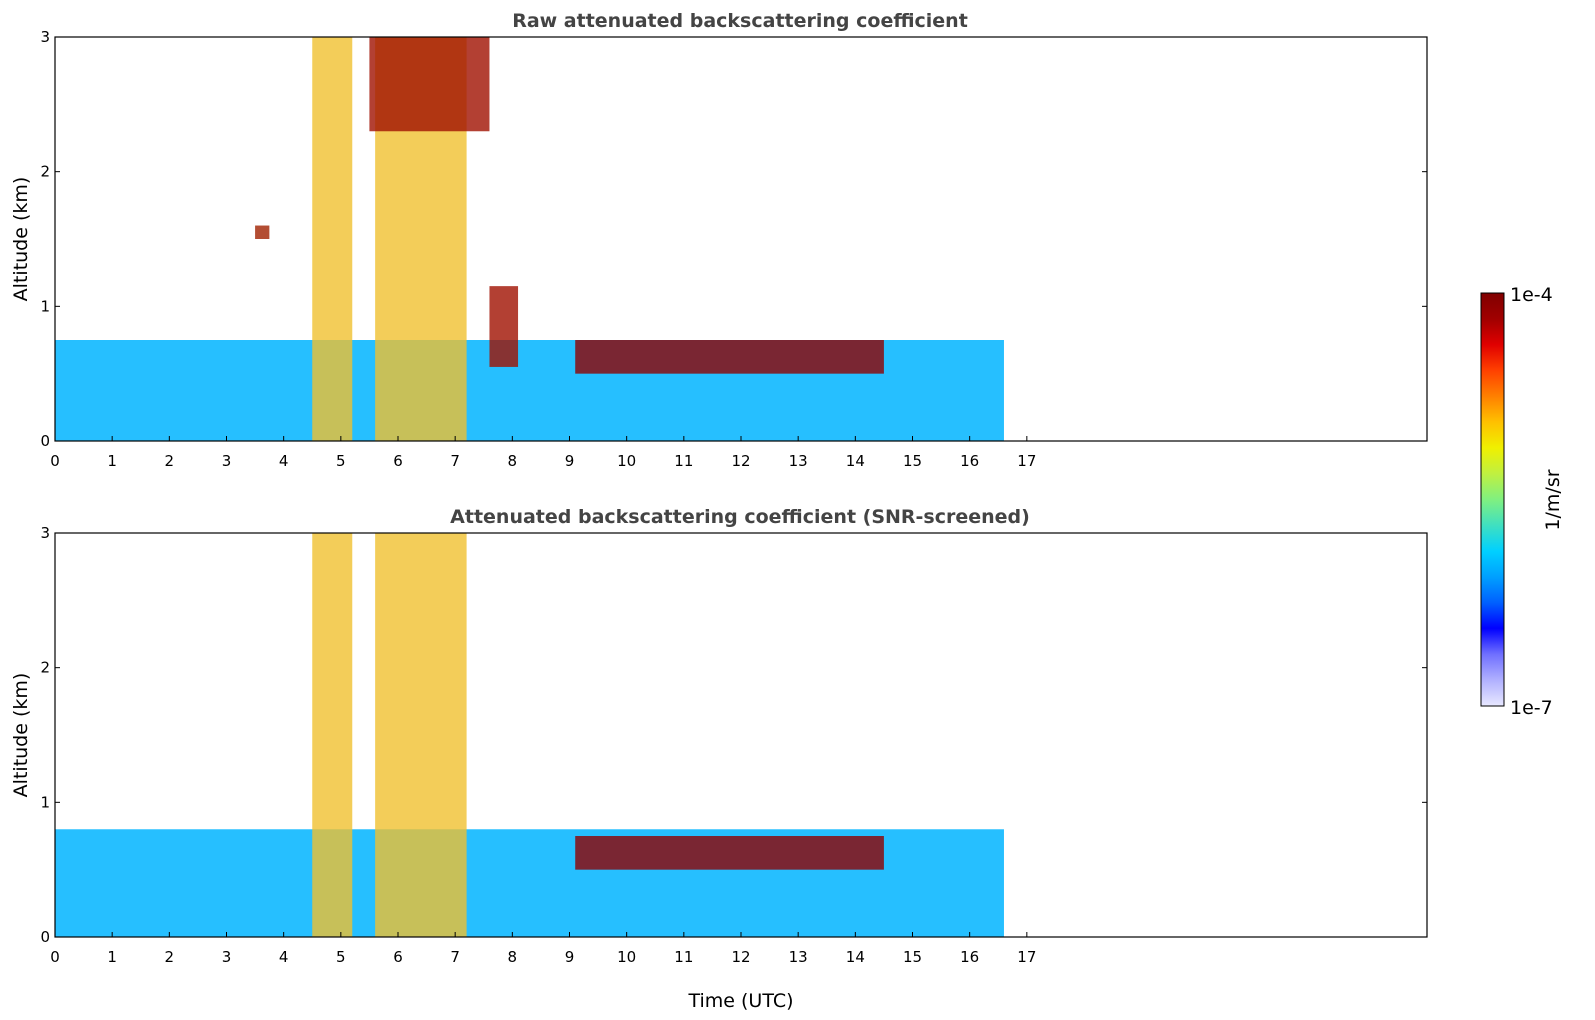 The height and width of the screenshot is (1020, 1595). What do you see at coordinates (1522, 501) in the screenshot?
I see `colorbar: 1e-4 1e-7 1/m/sr` at bounding box center [1522, 501].